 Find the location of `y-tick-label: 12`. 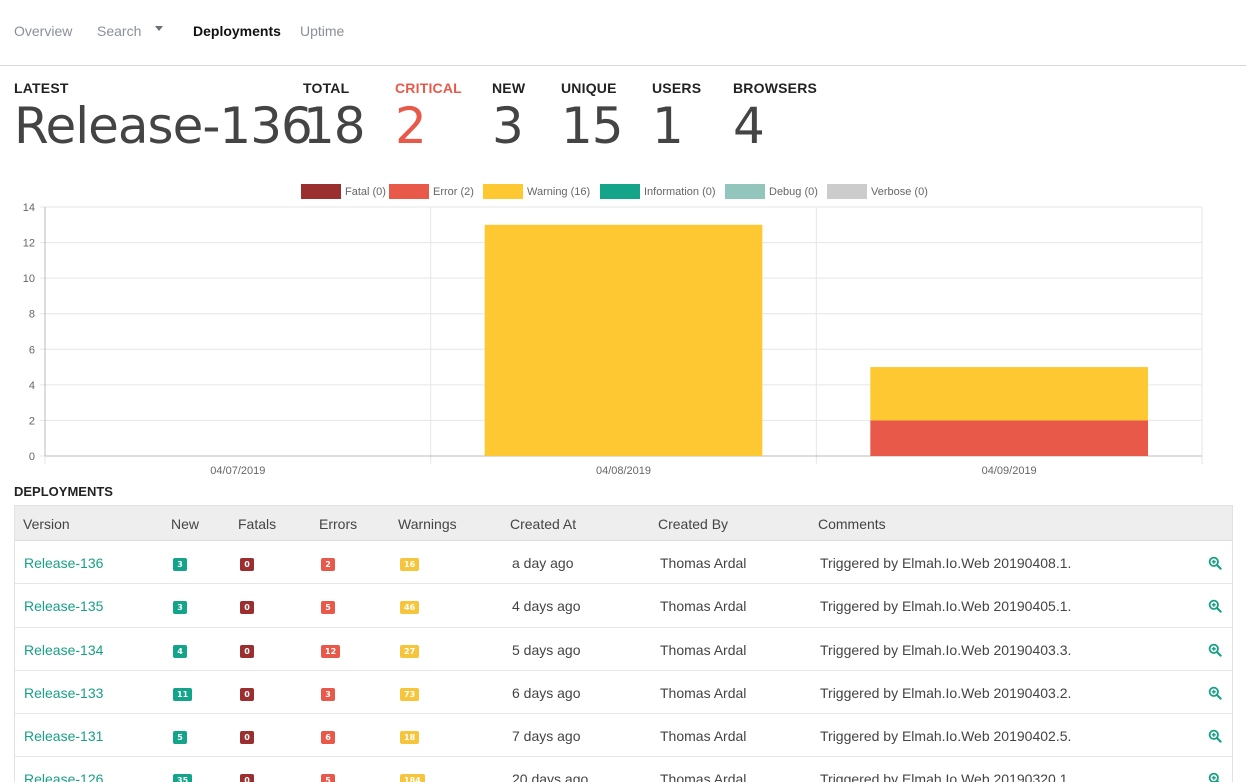

y-tick-label: 12 is located at coordinates (29, 244).